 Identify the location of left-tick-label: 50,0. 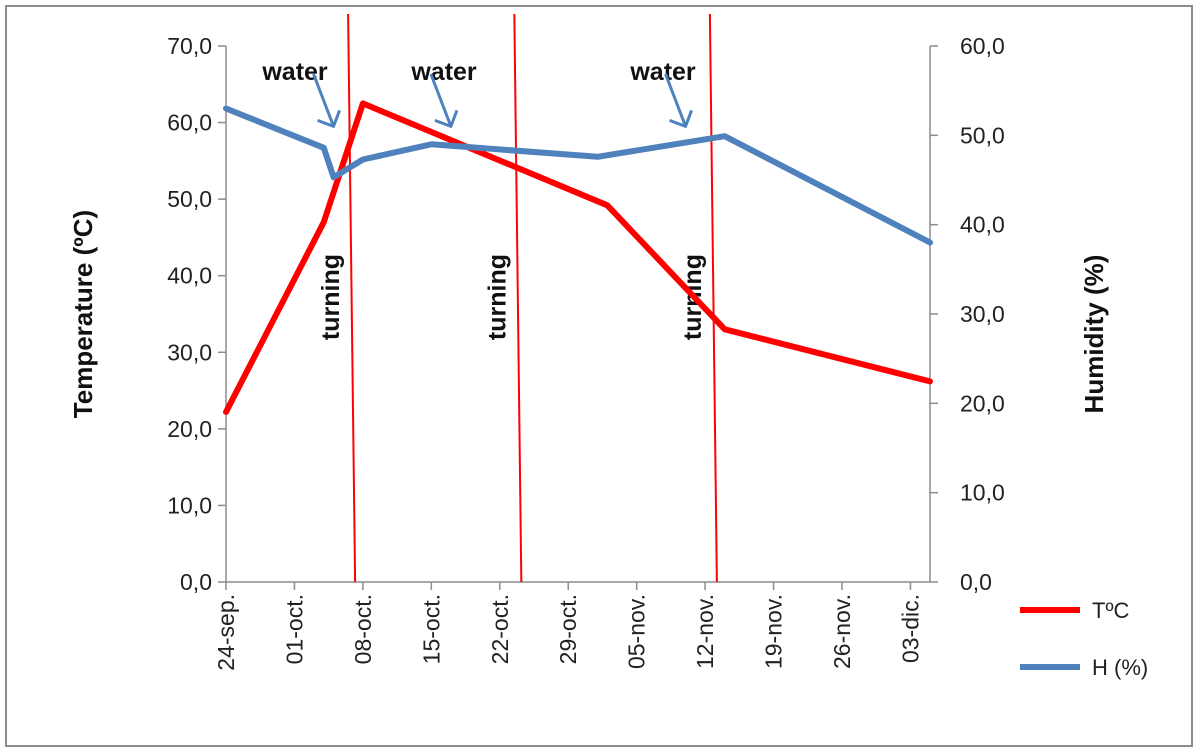
(189, 199).